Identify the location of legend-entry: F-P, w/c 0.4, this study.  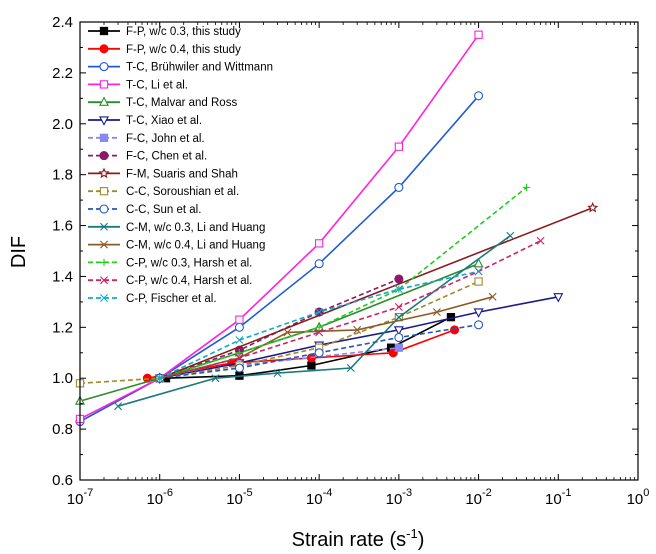
(164, 50).